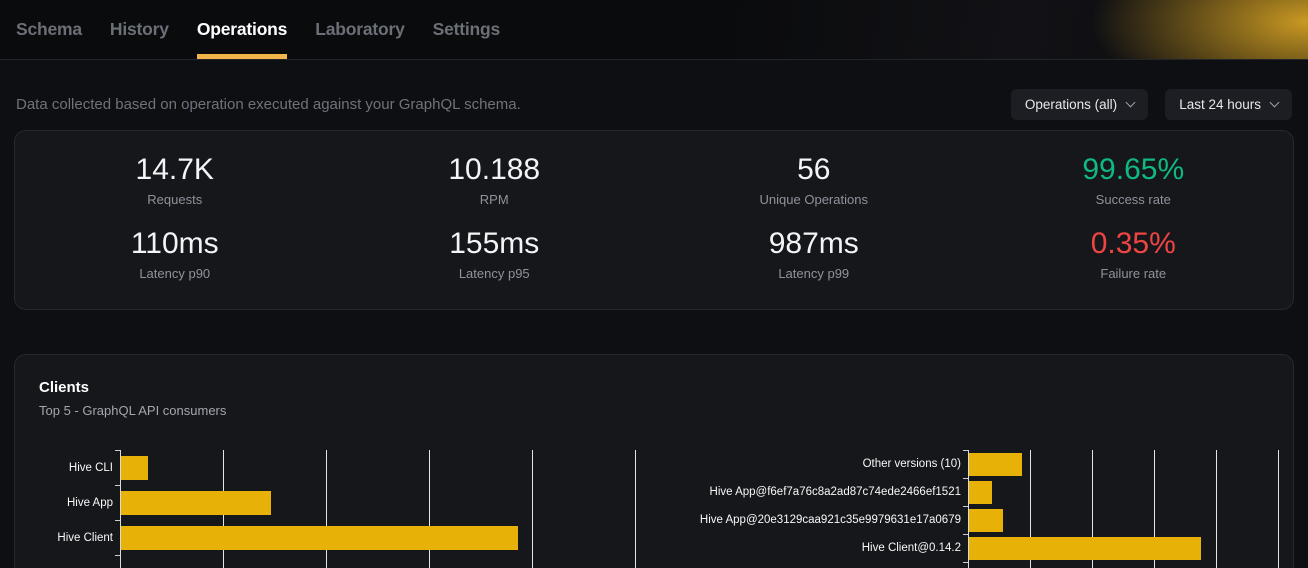 This screenshot has width=1308, height=568. Describe the element at coordinates (175, 273) in the screenshot. I see `stat-label: Latency p90` at that location.